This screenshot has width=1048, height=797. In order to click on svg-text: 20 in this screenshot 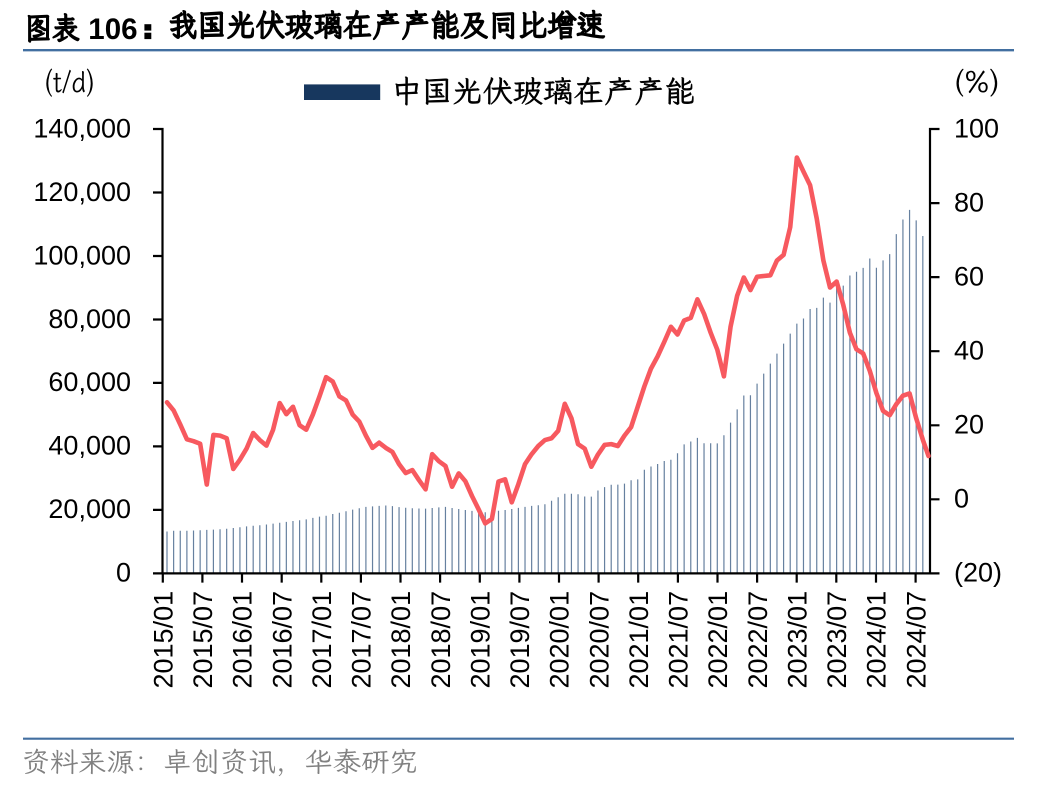, I will do `click(969, 425)`.